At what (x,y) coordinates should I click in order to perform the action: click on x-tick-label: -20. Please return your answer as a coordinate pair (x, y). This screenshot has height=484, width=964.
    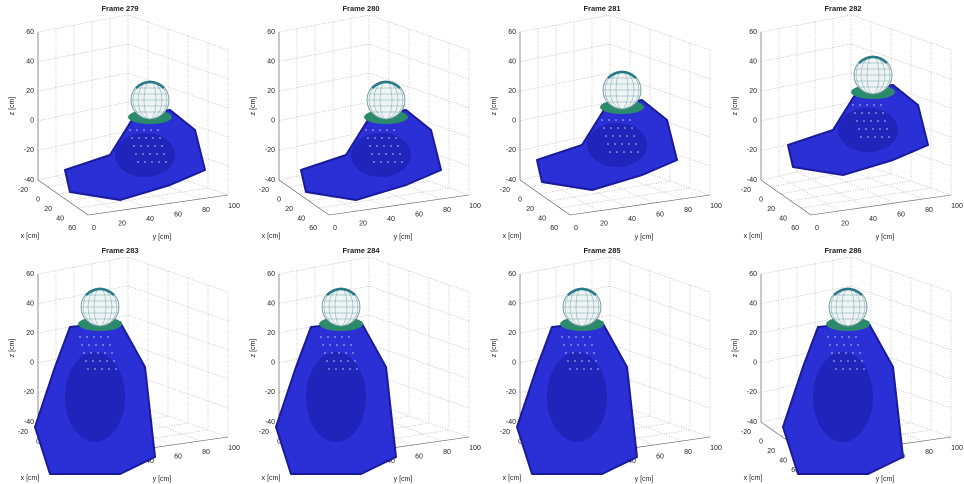
    Looking at the image, I should click on (746, 190).